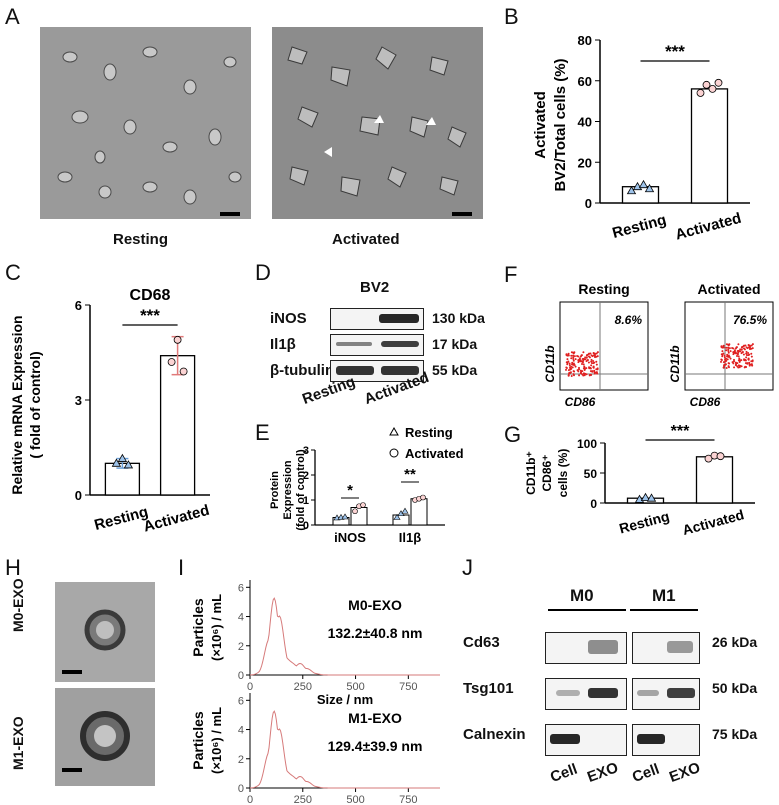  Describe the element at coordinates (13, 567) in the screenshot. I see `panel-letter-h: H` at that location.